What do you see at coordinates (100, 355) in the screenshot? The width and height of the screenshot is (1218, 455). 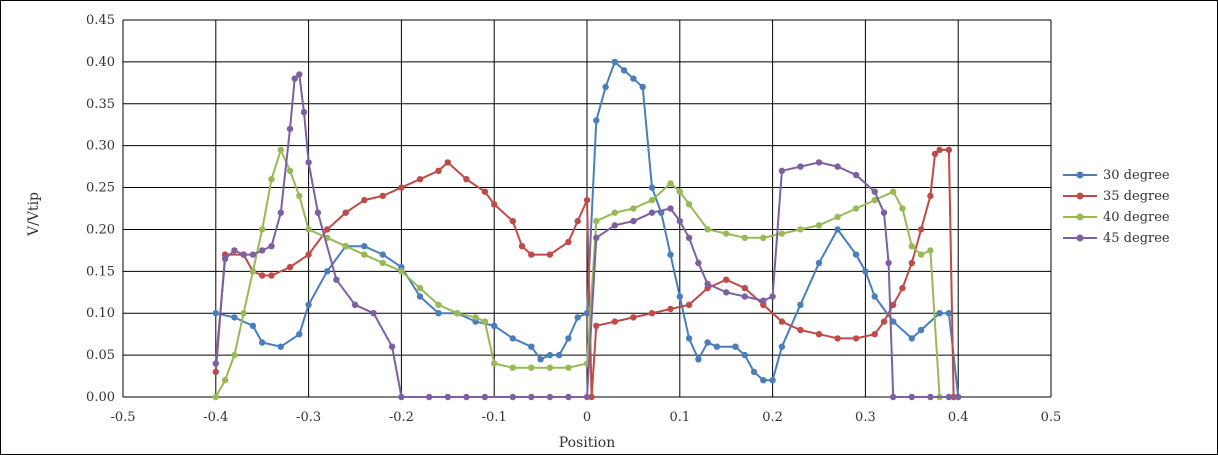 I see `y-tick-label: 0.05` at bounding box center [100, 355].